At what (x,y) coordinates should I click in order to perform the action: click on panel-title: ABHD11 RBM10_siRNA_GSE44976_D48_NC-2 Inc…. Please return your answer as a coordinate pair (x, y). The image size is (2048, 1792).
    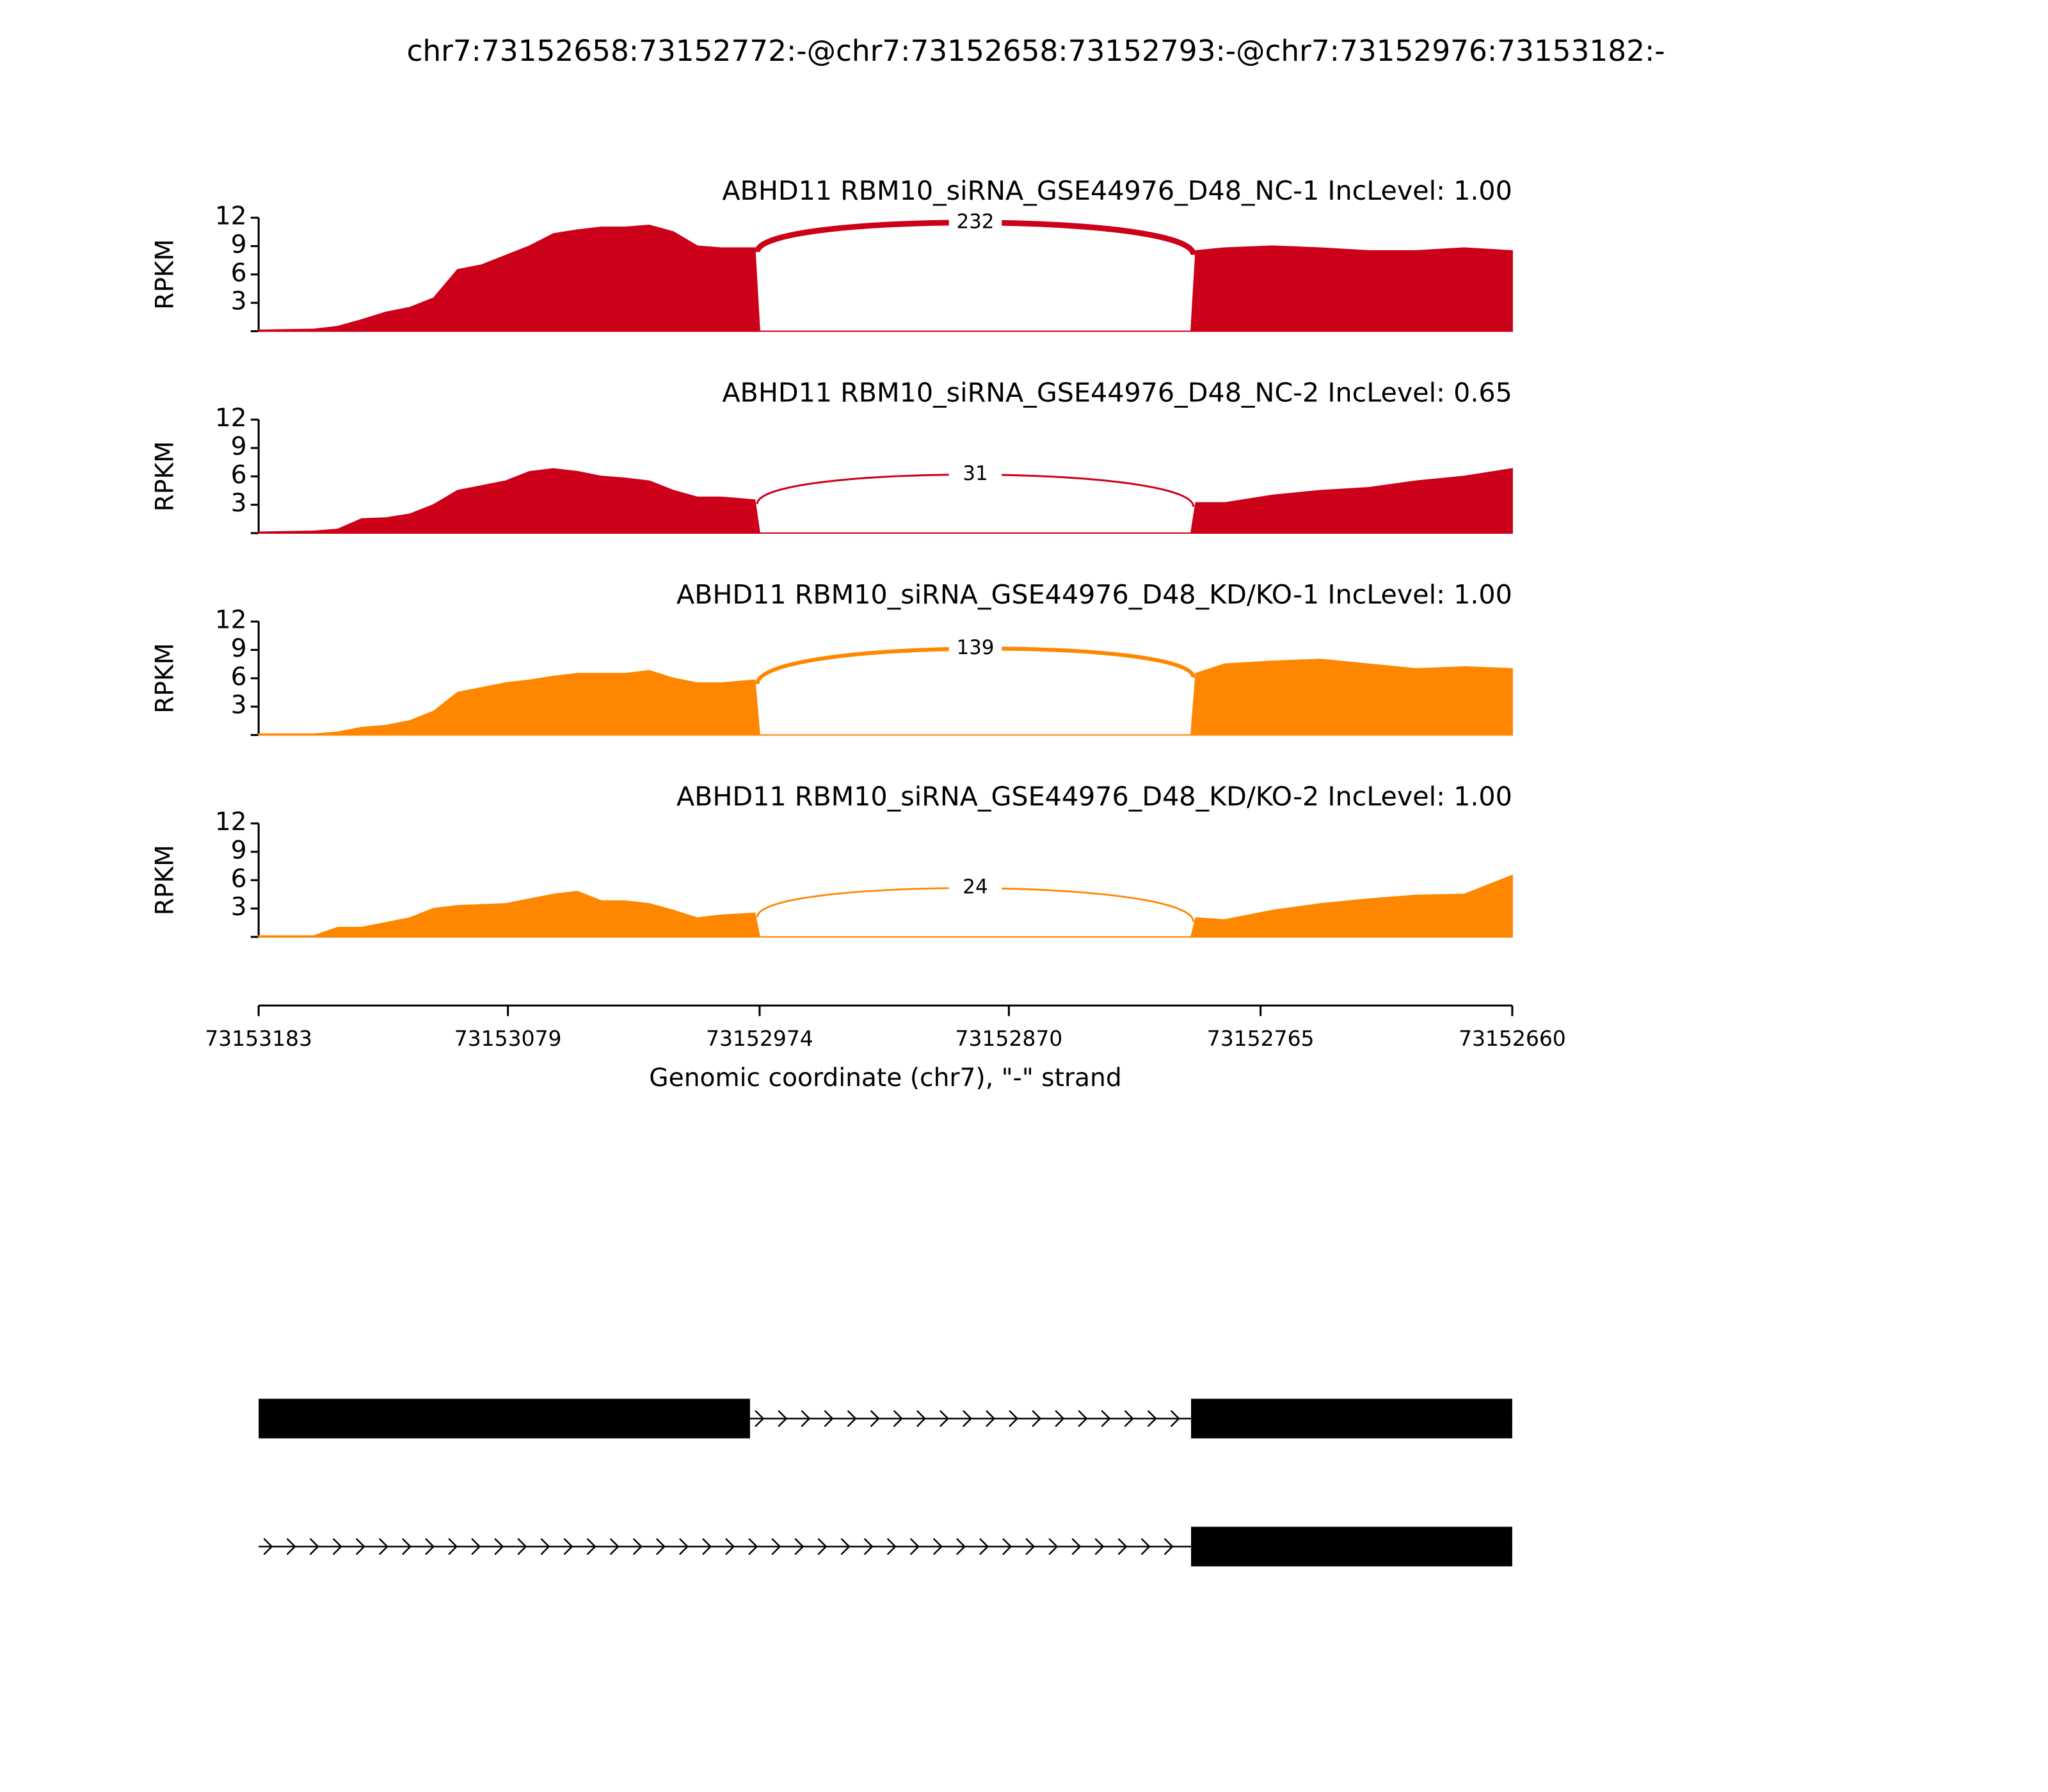
    Looking at the image, I should click on (1117, 392).